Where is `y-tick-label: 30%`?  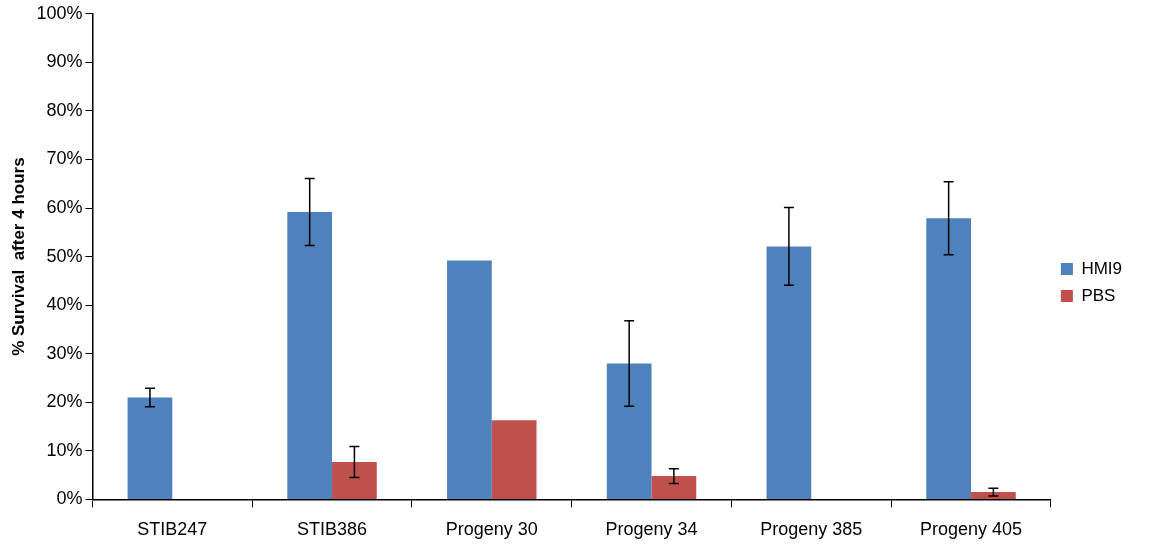
y-tick-label: 30% is located at coordinates (64, 352).